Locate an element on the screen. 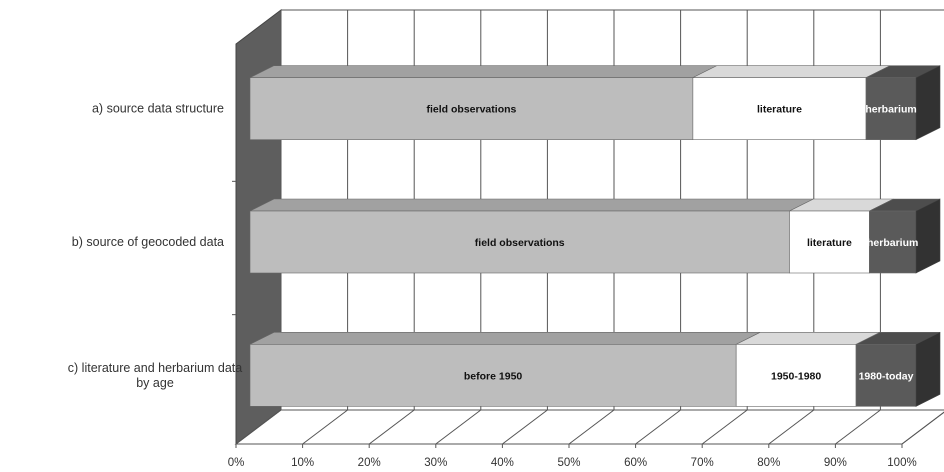 The image size is (944, 472). x-tick-label: 40% is located at coordinates (502, 463).